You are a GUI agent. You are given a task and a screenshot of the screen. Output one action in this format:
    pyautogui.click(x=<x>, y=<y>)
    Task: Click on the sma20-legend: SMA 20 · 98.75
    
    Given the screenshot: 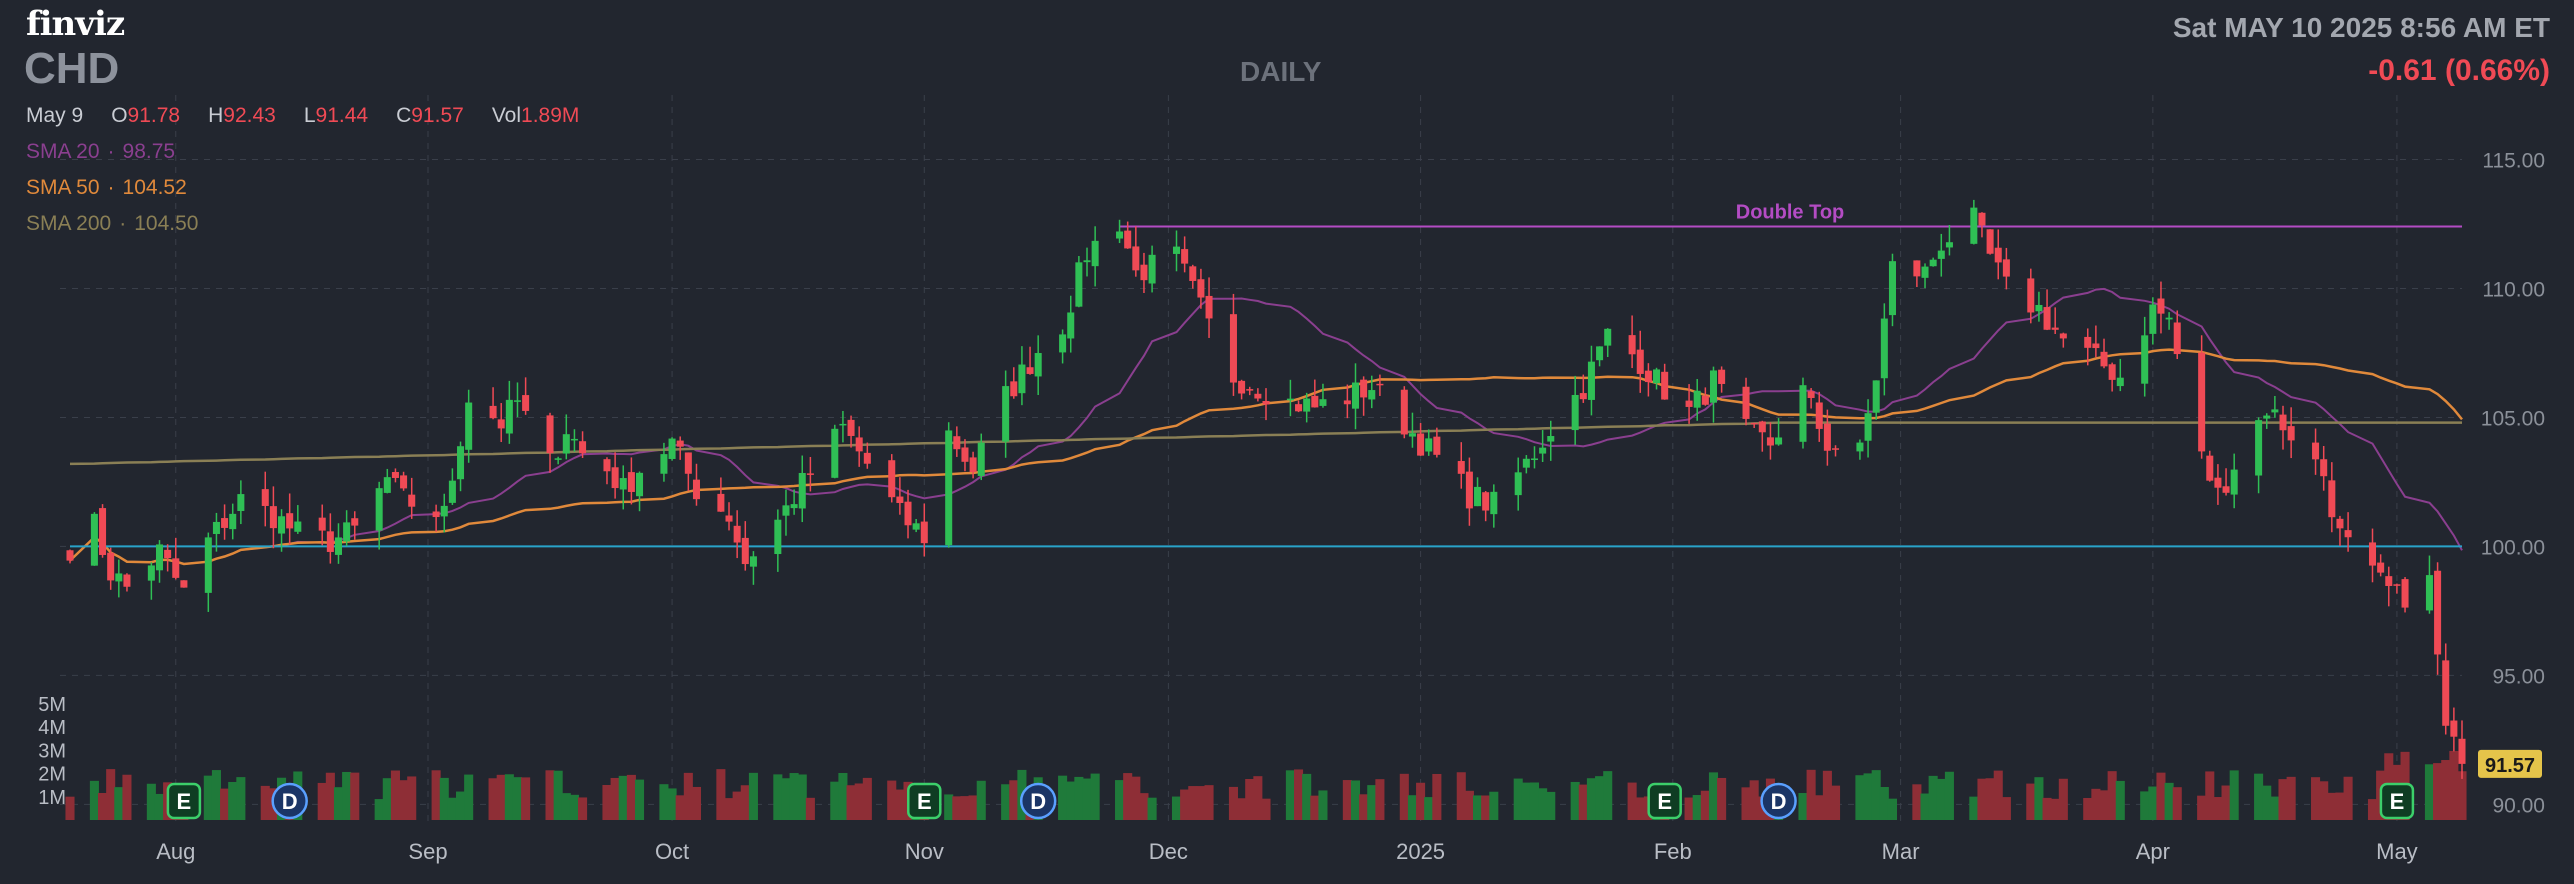 What is the action you would take?
    pyautogui.click(x=101, y=151)
    